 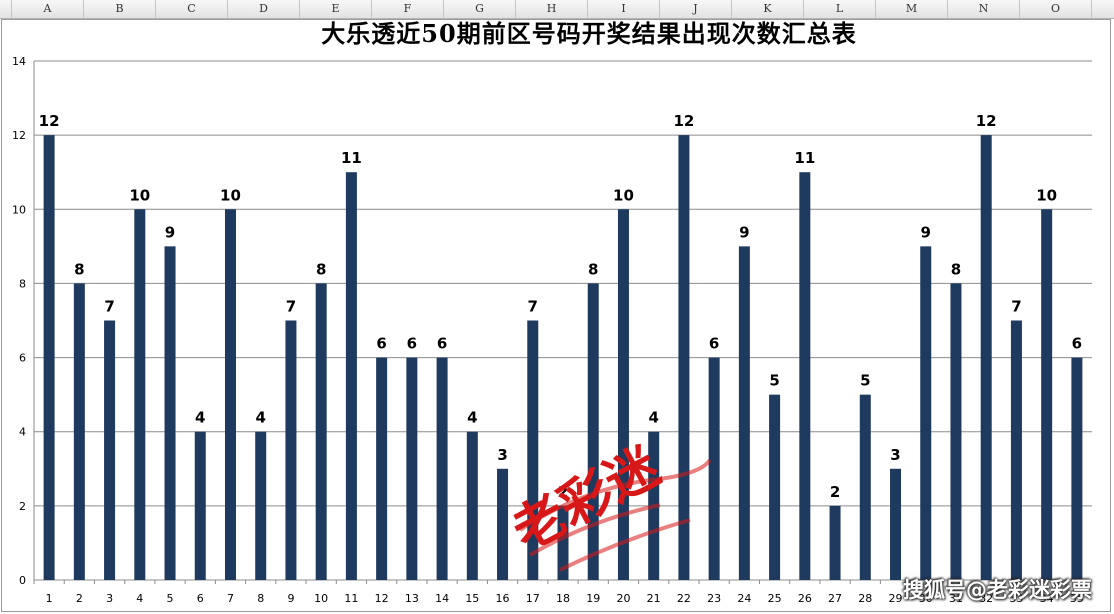 I want to click on x-tick-label-31: 31, so click(x=956, y=598).